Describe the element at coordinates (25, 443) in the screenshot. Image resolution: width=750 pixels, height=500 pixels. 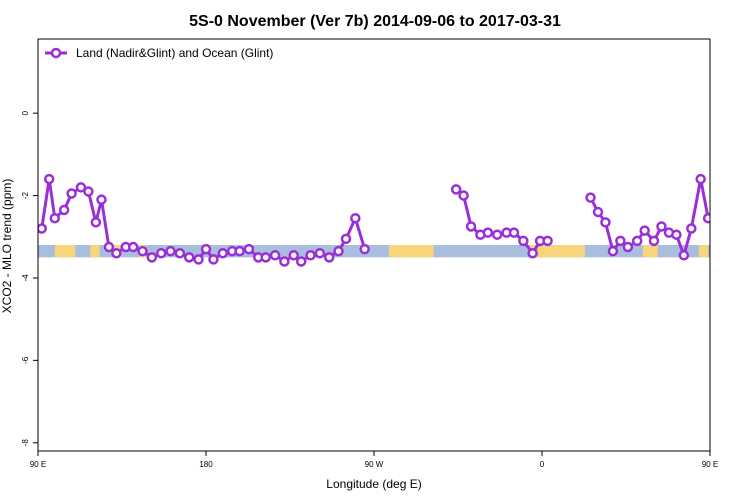
I see `y-tick-label: -8` at that location.